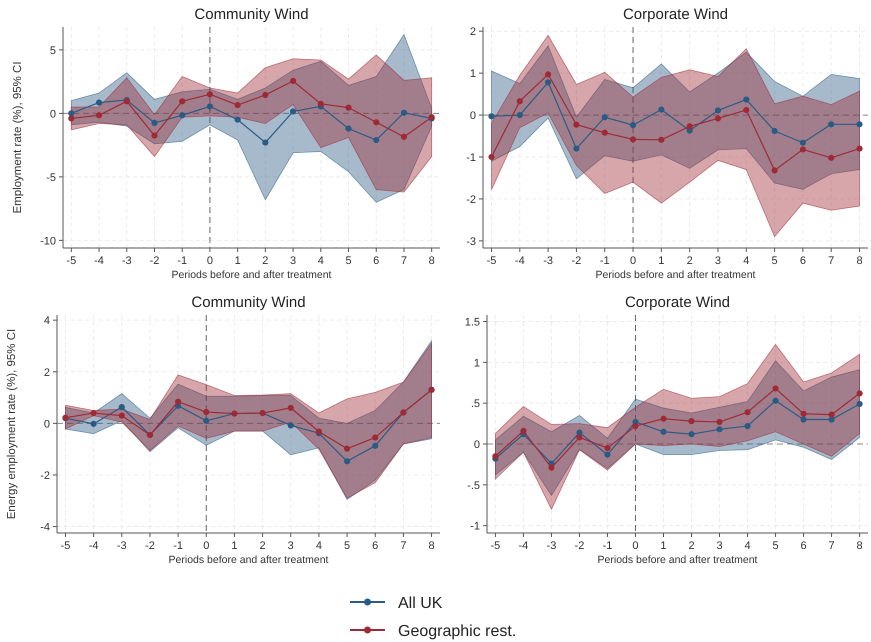 The height and width of the screenshot is (642, 871). What do you see at coordinates (473, 486) in the screenshot?
I see `y-tick-label: -.5` at bounding box center [473, 486].